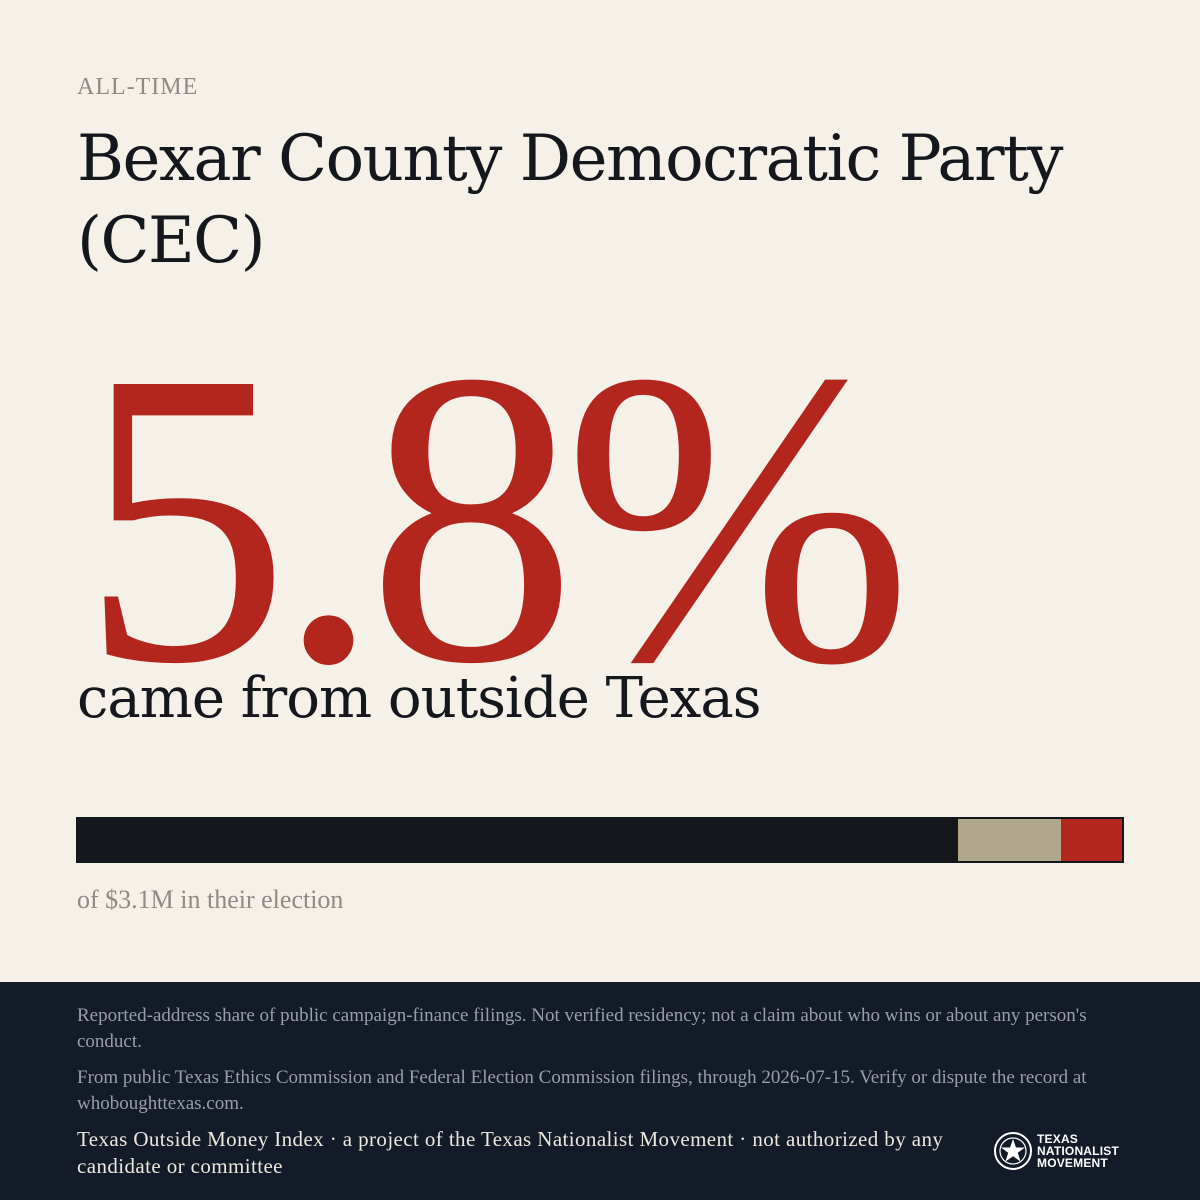 This screenshot has width=1200, height=1200. Describe the element at coordinates (570, 200) in the screenshot. I see `page-title: Bexar County Democratic Party (CEC)` at that location.